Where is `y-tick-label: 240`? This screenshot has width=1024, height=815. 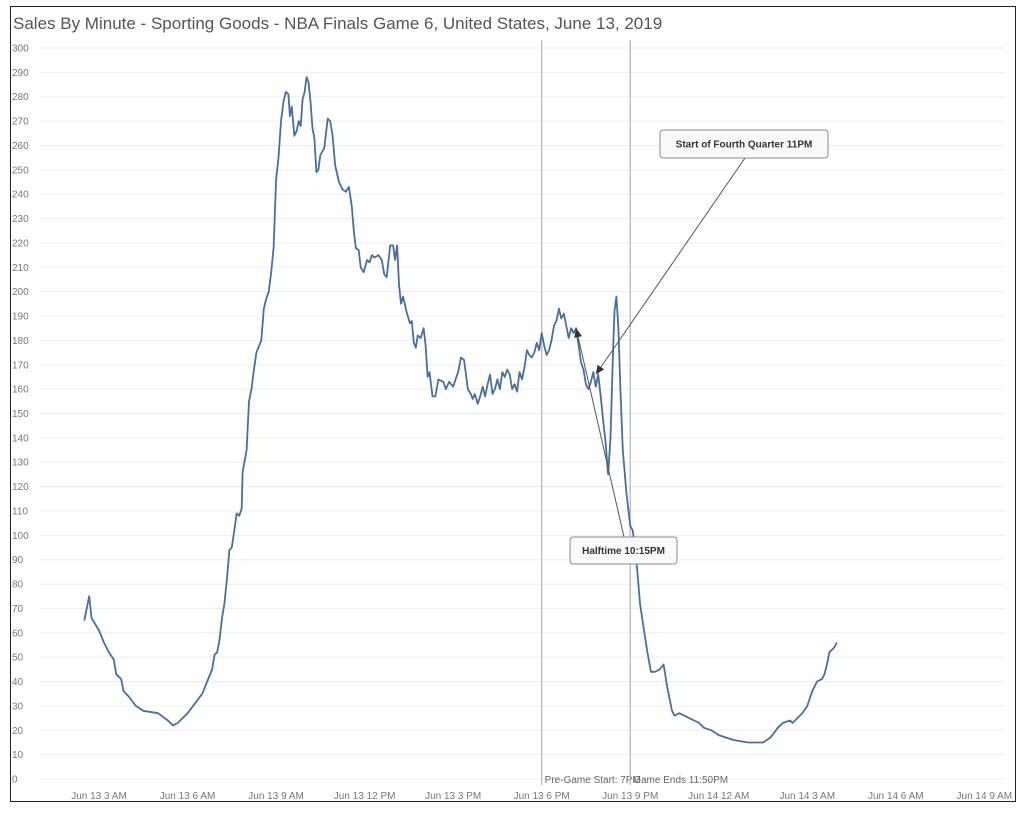
y-tick-label: 240 is located at coordinates (20, 195).